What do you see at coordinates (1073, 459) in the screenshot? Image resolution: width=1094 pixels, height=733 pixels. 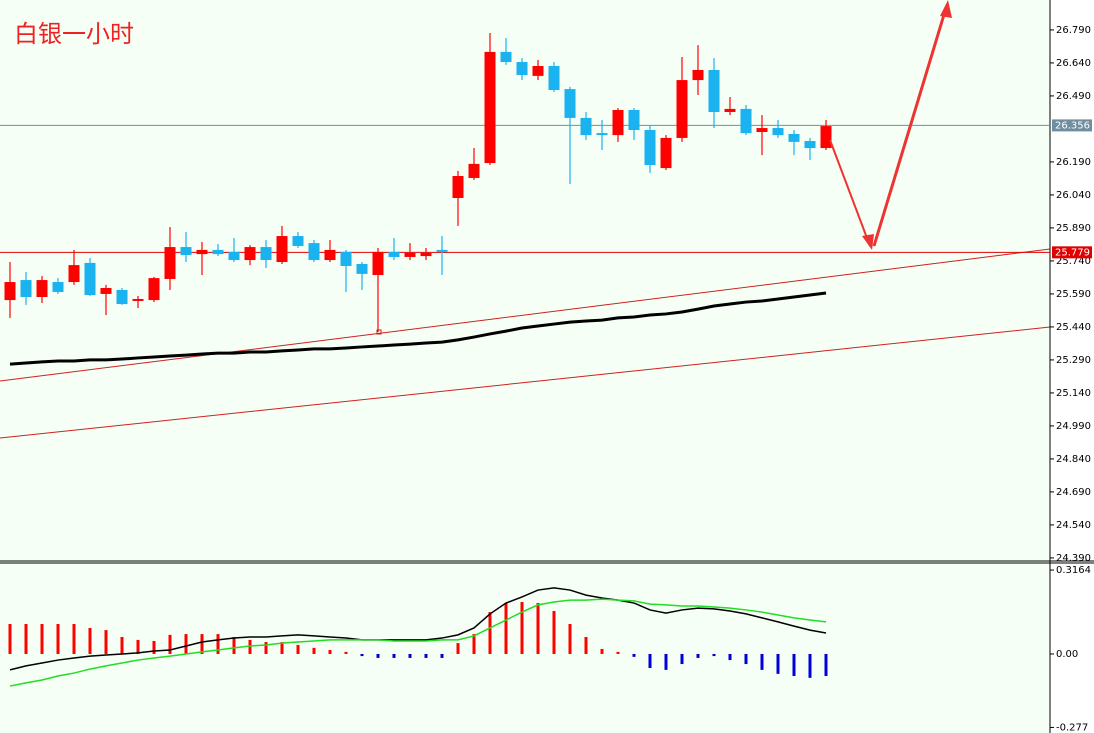 I see `y-tick-label: 24.840` at bounding box center [1073, 459].